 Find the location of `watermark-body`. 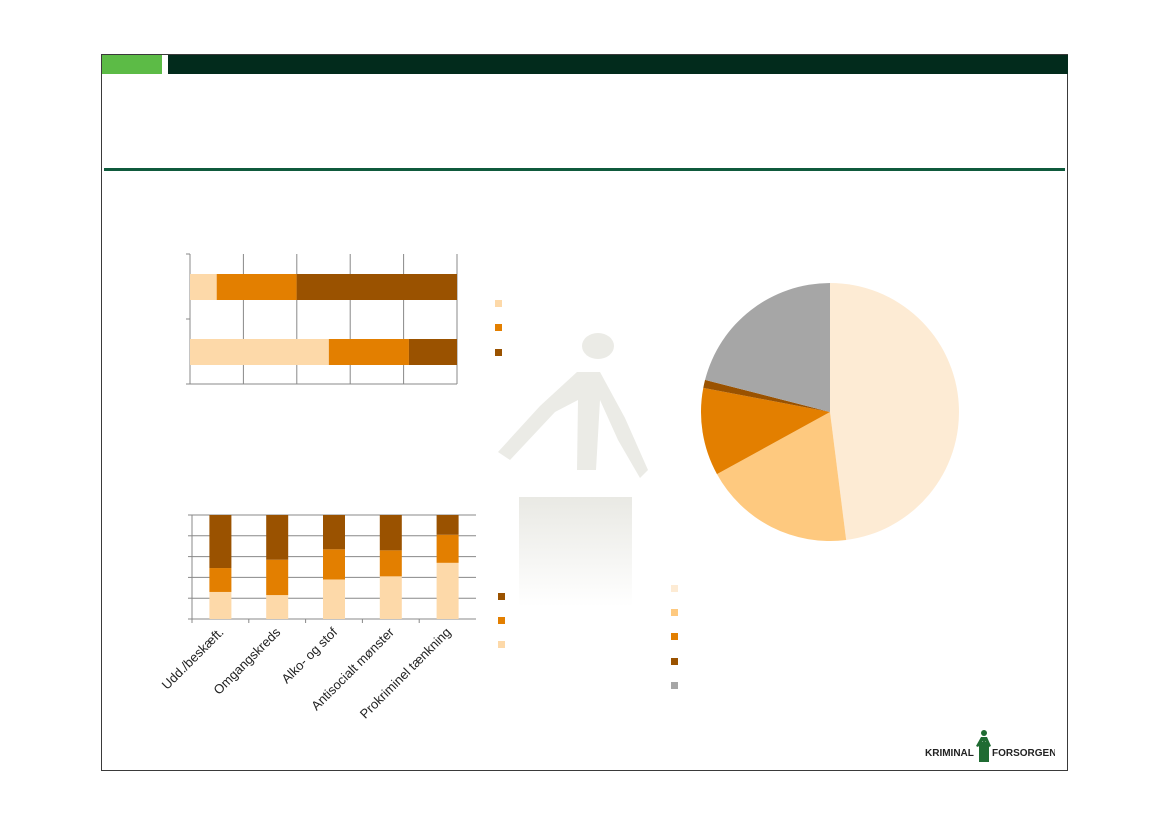

watermark-body is located at coordinates (573, 425).